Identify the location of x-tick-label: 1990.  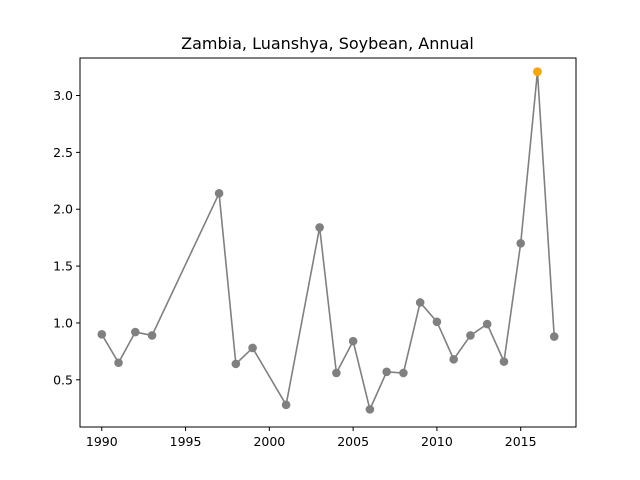
(102, 441).